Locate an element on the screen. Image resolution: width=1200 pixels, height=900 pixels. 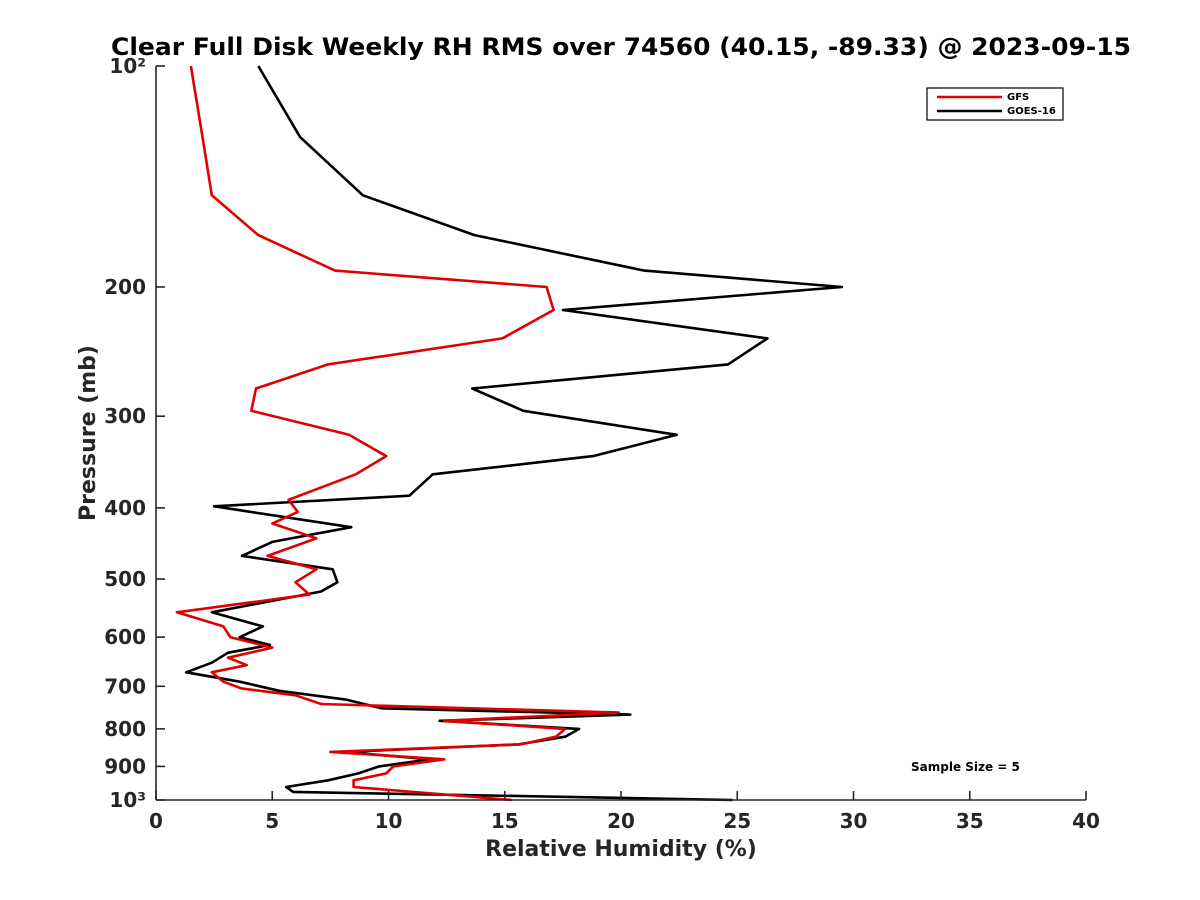
x-tick-label: 35 is located at coordinates (970, 821).